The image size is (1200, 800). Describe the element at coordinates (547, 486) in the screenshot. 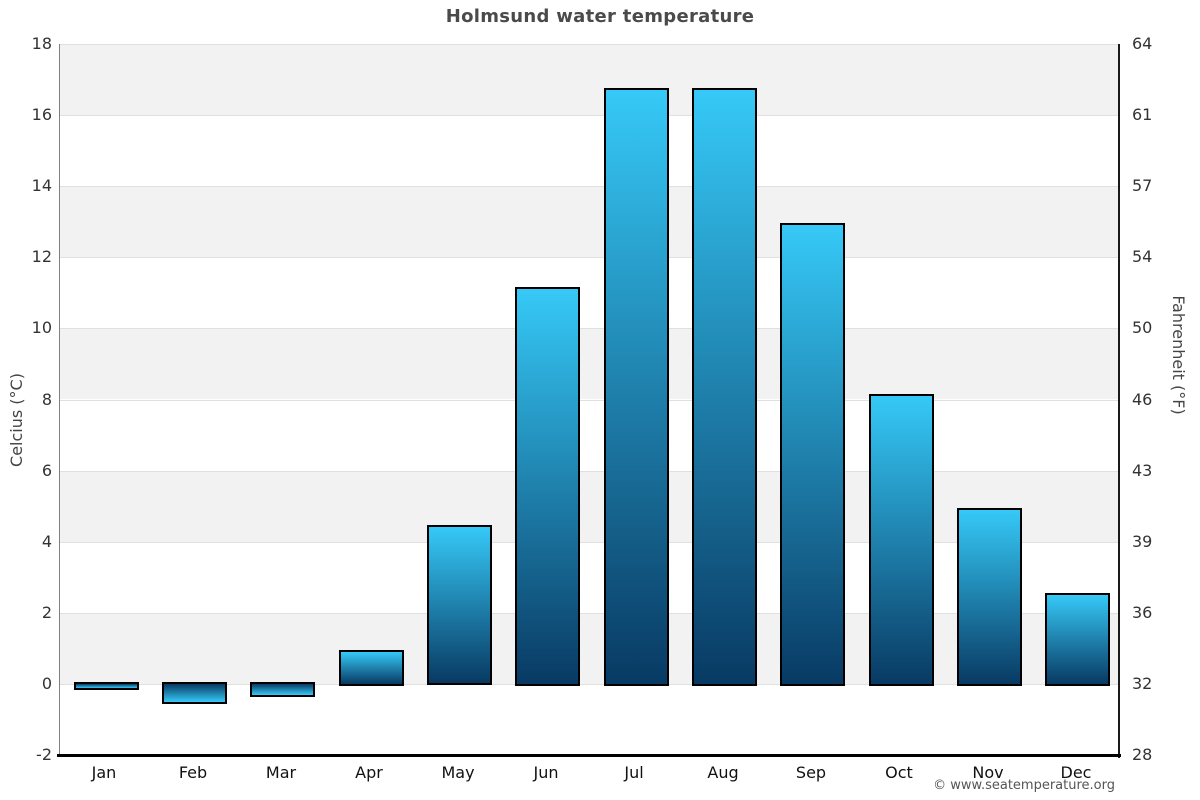

I see `bar-jun` at that location.